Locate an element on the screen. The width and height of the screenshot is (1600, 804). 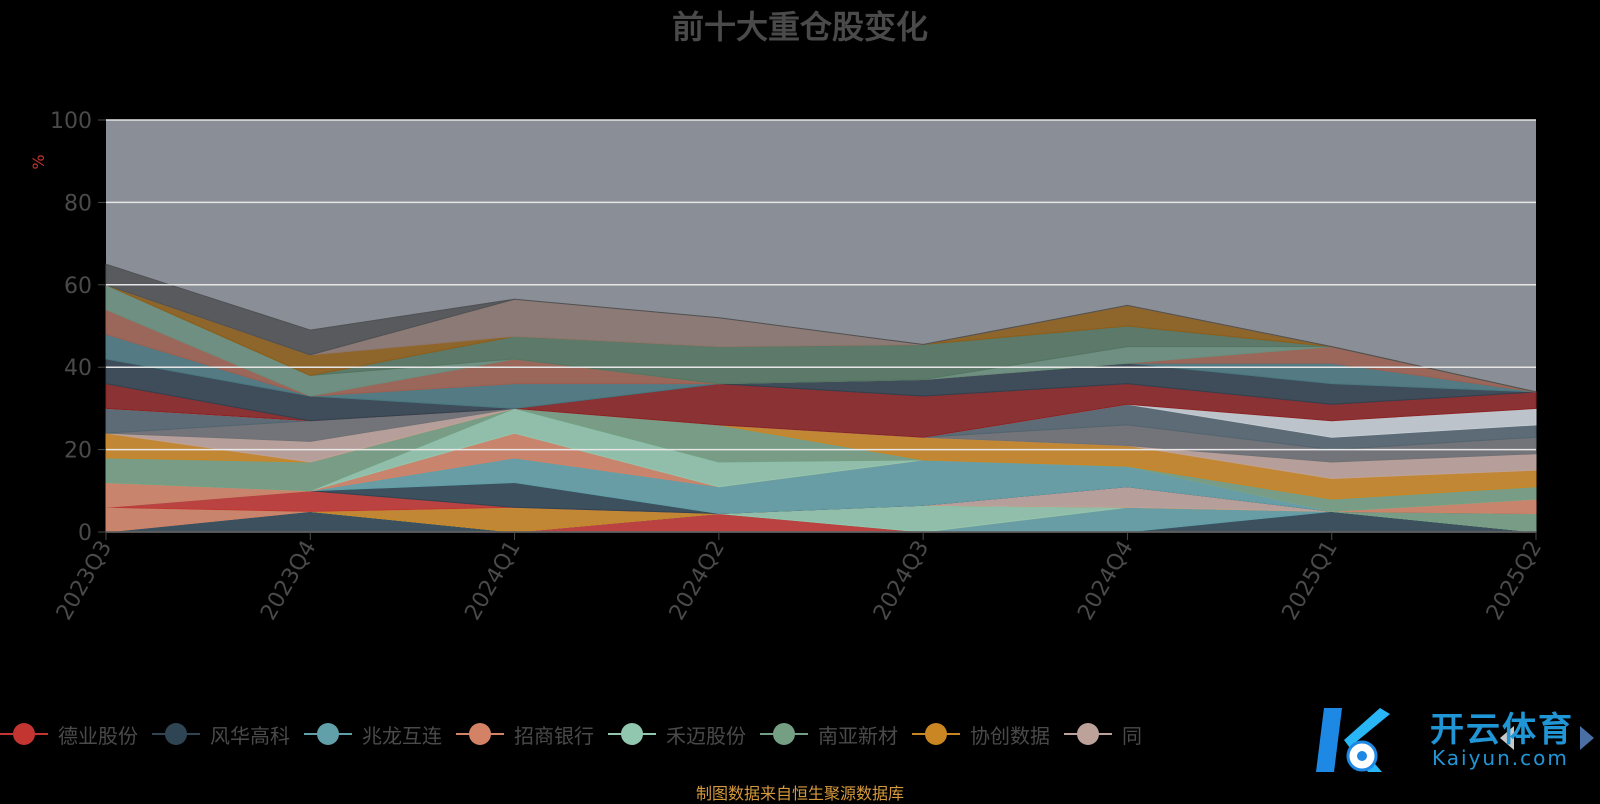
watermark-subtitle: Kaiyun.com is located at coordinates (1500, 758).